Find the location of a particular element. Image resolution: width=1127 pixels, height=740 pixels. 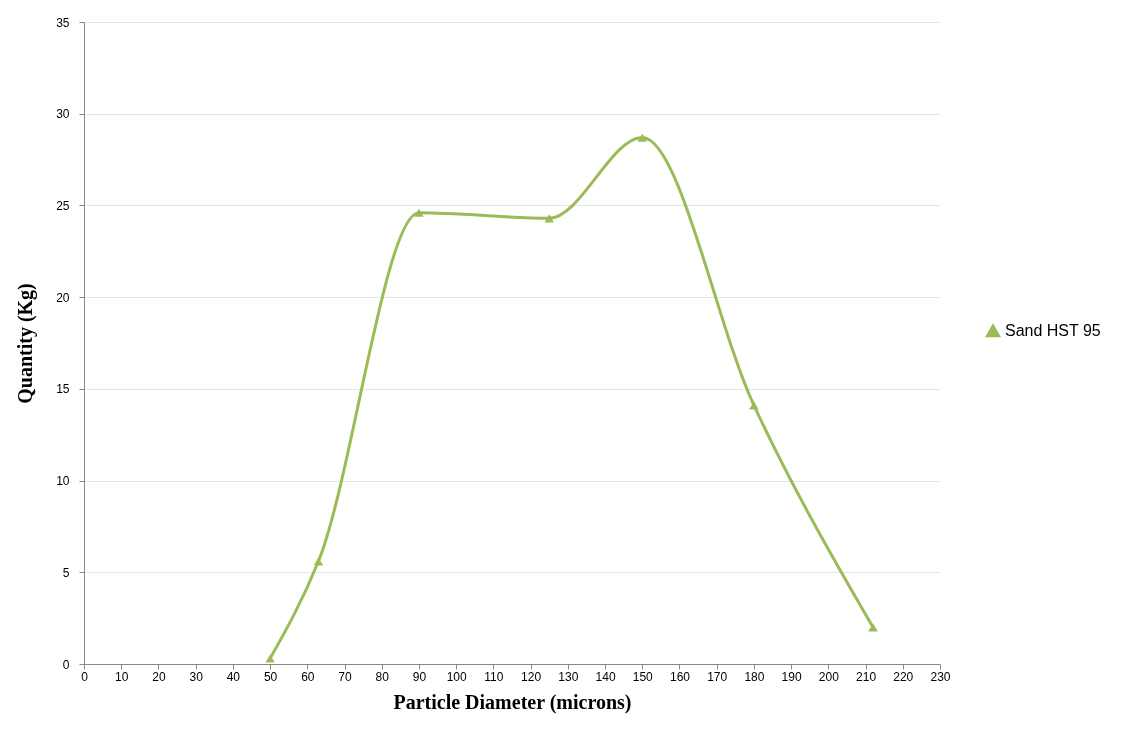

x-tick-label: 80 is located at coordinates (382, 676).